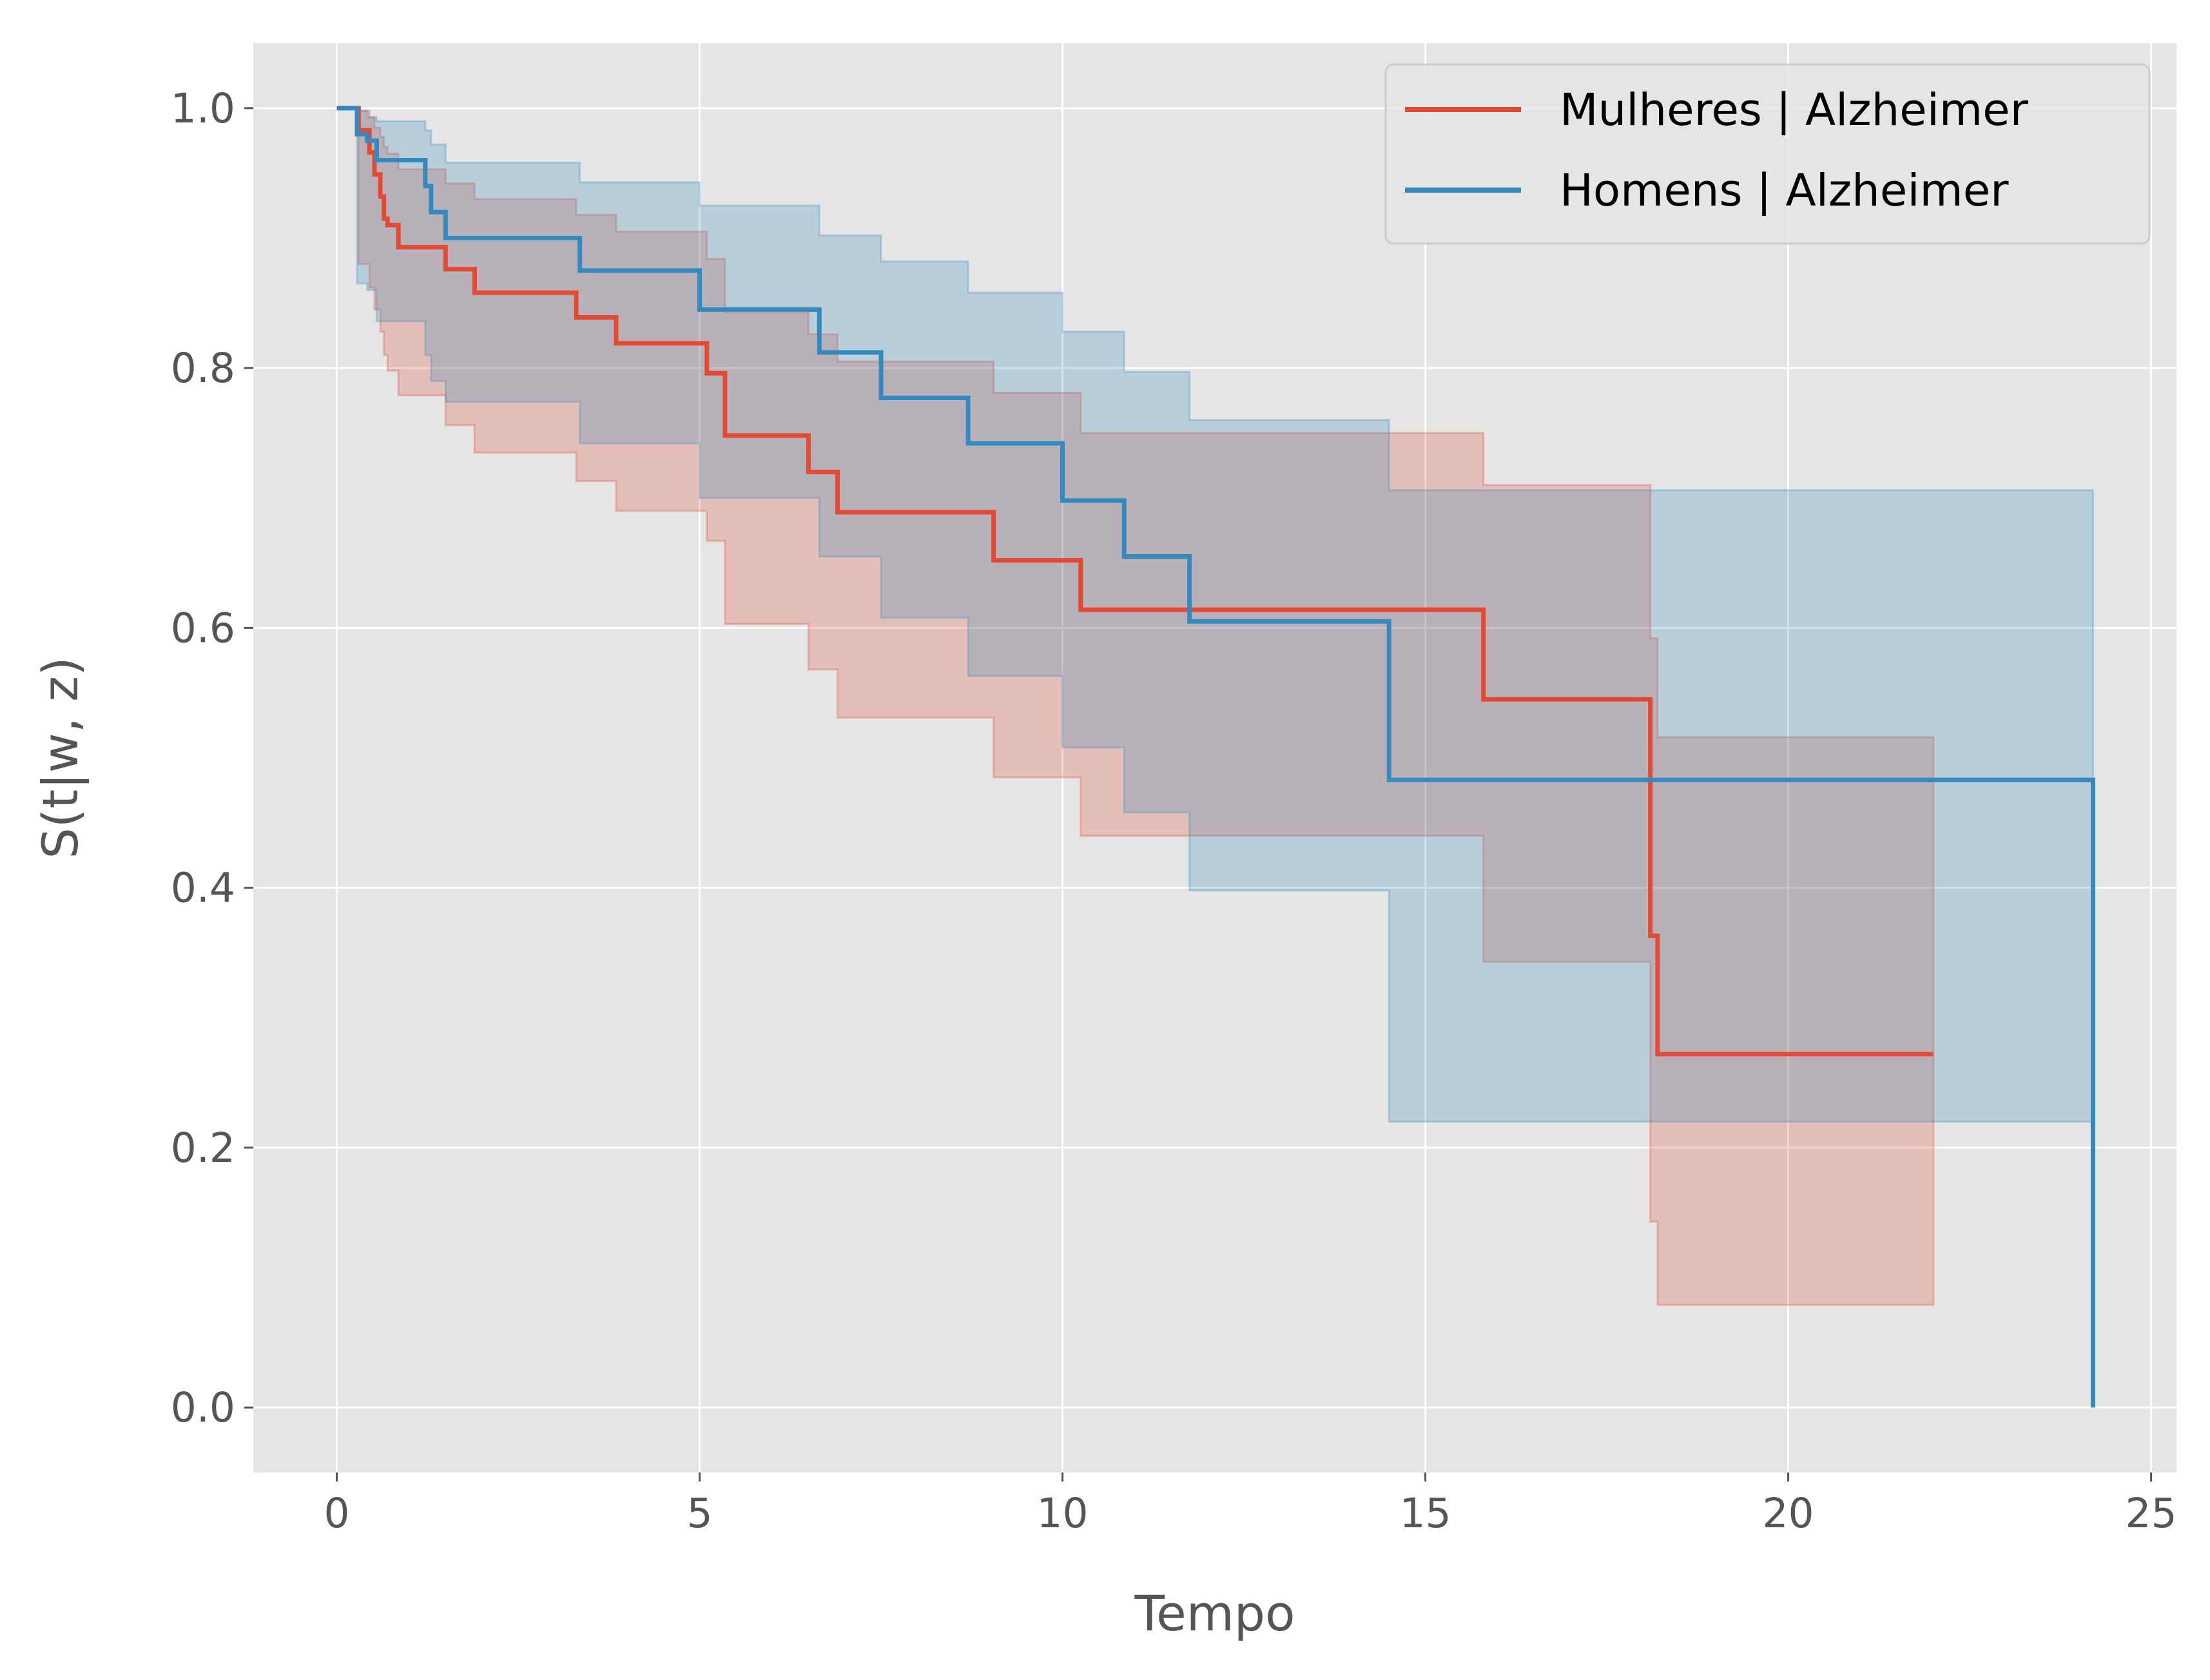  Describe the element at coordinates (1794, 110) in the screenshot. I see `legend-label-mulheres: Mulheres | Alzheimer` at that location.